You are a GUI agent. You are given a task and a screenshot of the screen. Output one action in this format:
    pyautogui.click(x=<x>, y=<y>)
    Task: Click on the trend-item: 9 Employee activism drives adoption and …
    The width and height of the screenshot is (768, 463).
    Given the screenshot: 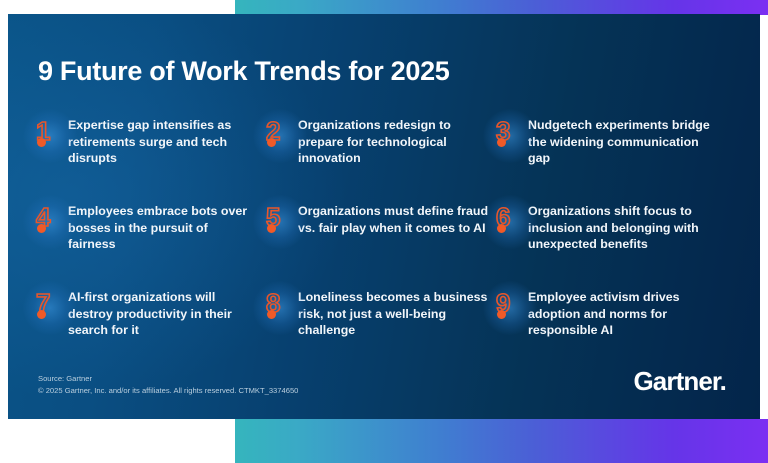 What is the action you would take?
    pyautogui.click(x=604, y=328)
    